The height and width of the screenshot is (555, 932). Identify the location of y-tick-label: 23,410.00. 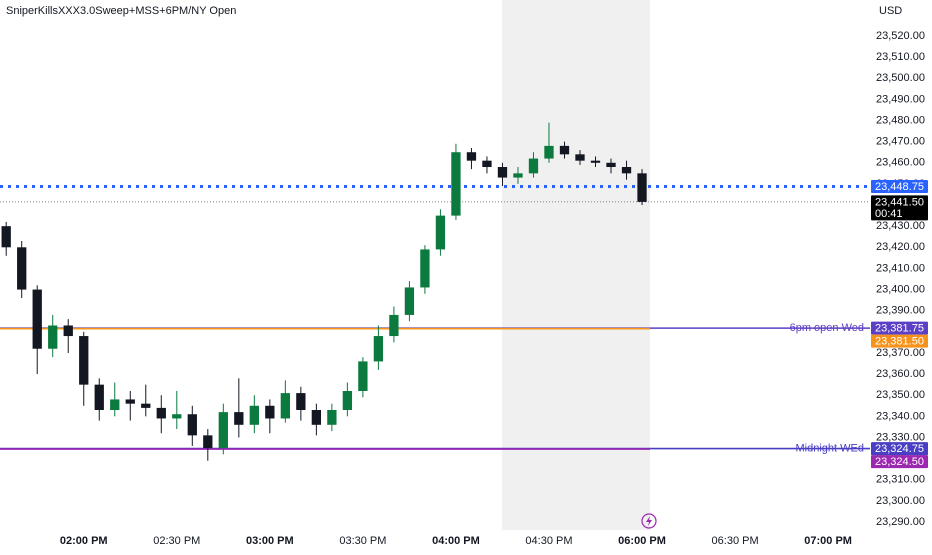
(900, 268).